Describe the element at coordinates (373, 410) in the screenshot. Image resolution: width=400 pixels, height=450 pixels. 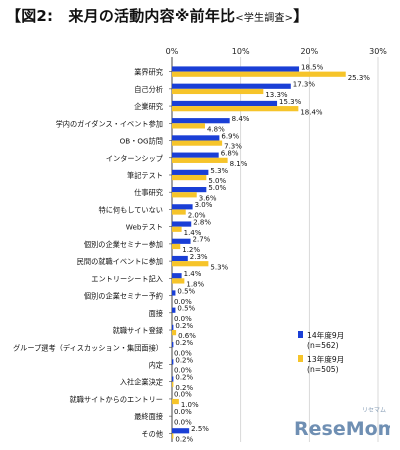
I see `watermark-small-text: リセマム` at that location.